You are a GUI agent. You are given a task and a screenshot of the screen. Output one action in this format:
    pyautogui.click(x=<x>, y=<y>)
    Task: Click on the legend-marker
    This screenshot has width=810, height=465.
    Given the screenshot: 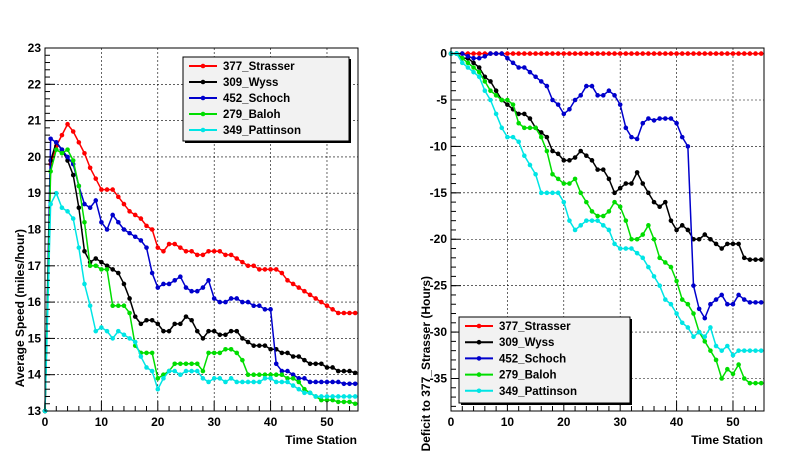 What is the action you would take?
    pyautogui.click(x=203, y=98)
    